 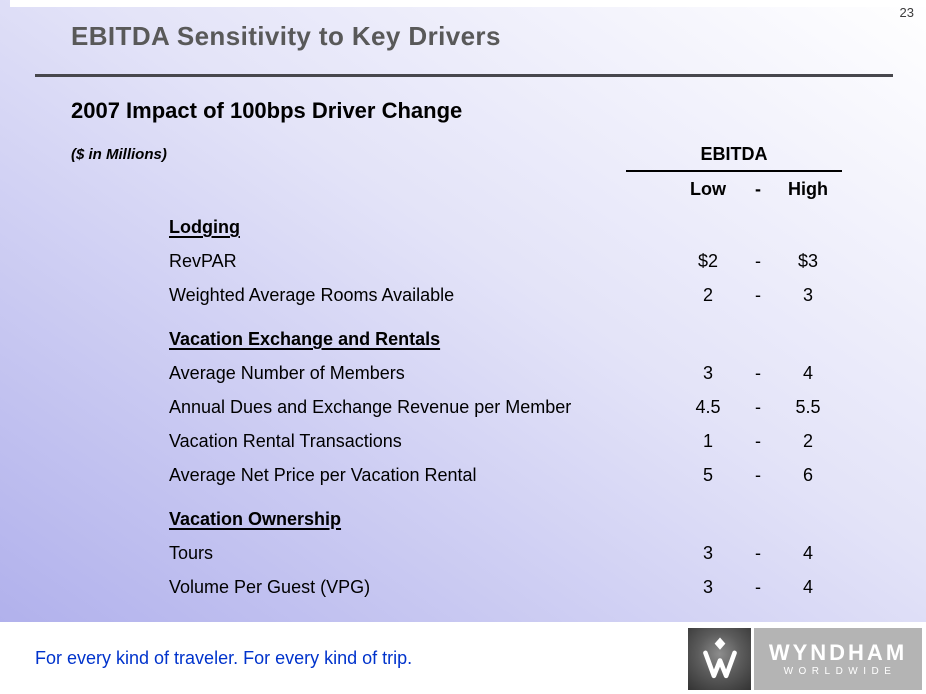 I want to click on row-value-low: 2, so click(x=707, y=295).